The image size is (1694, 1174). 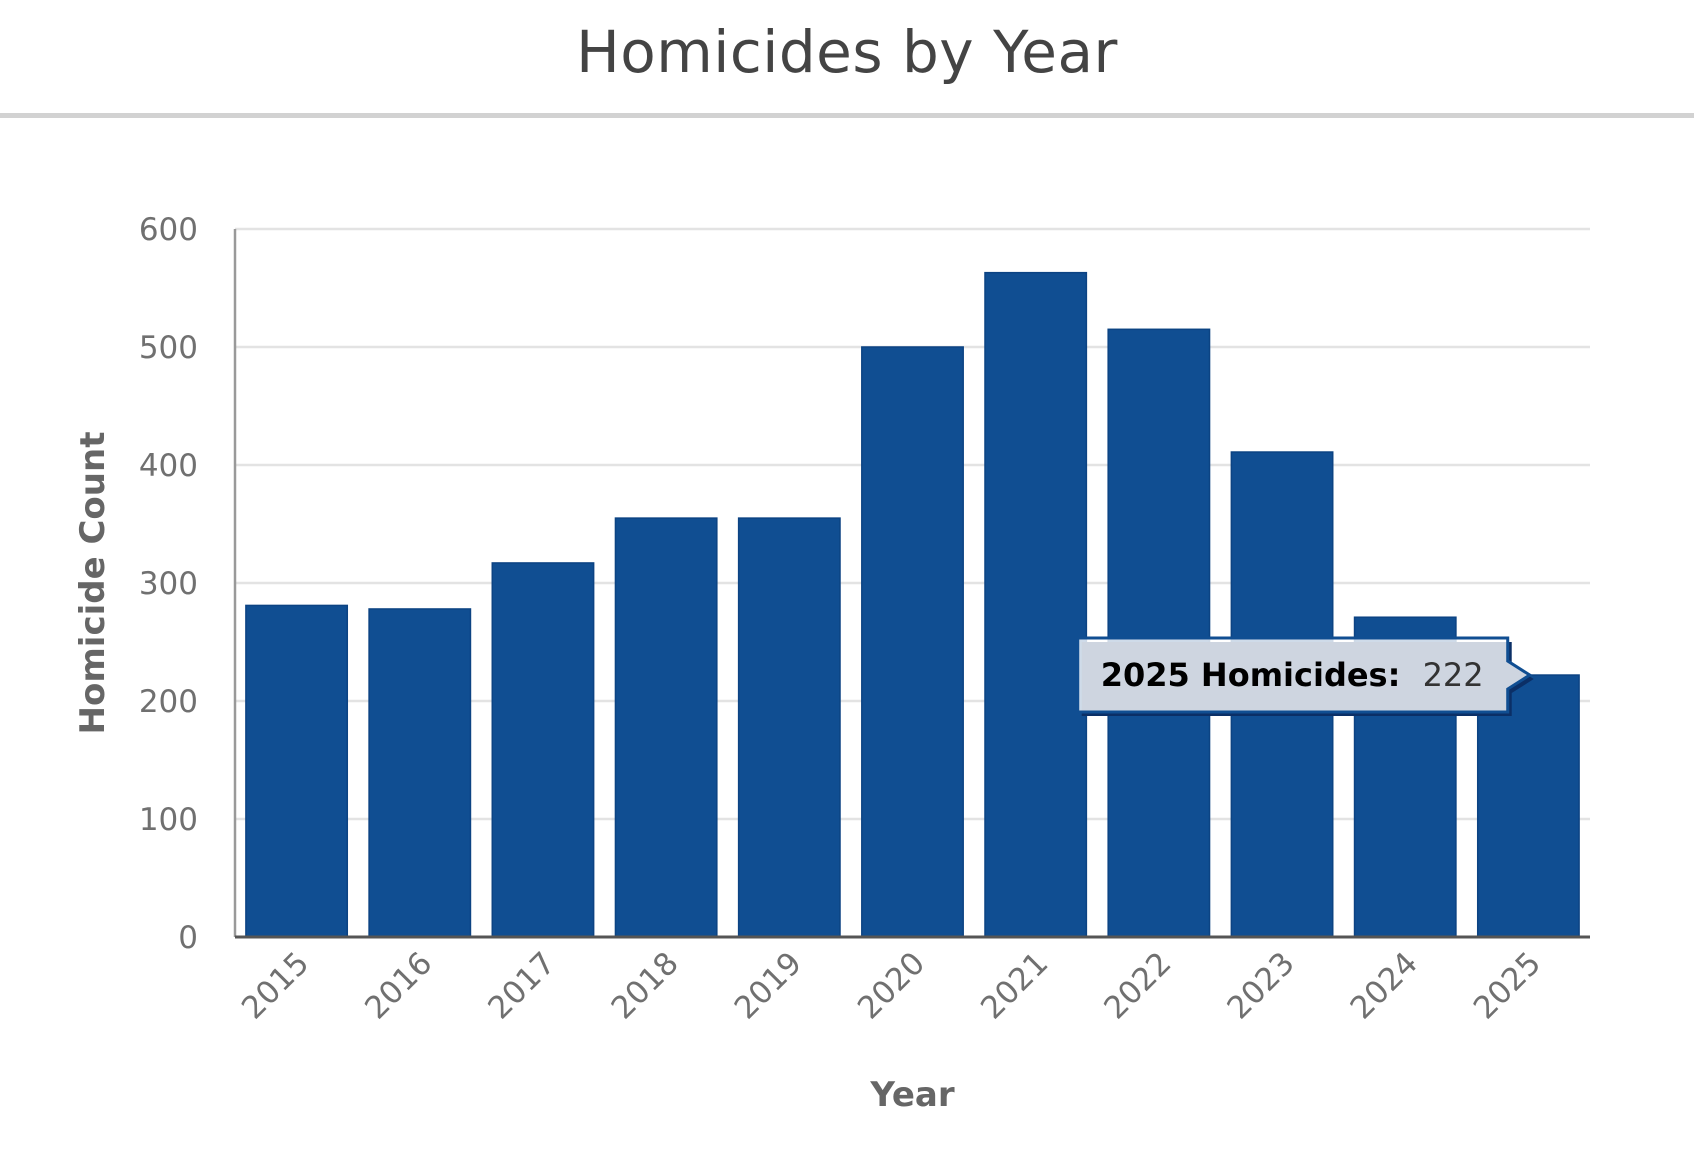 What do you see at coordinates (912, 1095) in the screenshot?
I see `x-axis-title: Year` at bounding box center [912, 1095].